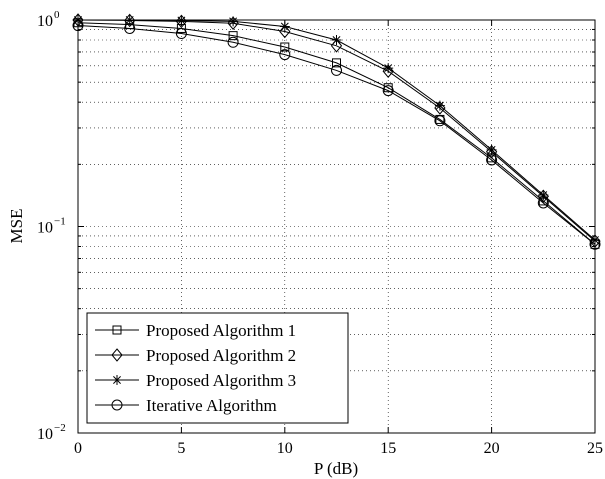  Describe the element at coordinates (338, 448) in the screenshot. I see `x-tick-labels: 0 5 10 15 20 25` at that location.